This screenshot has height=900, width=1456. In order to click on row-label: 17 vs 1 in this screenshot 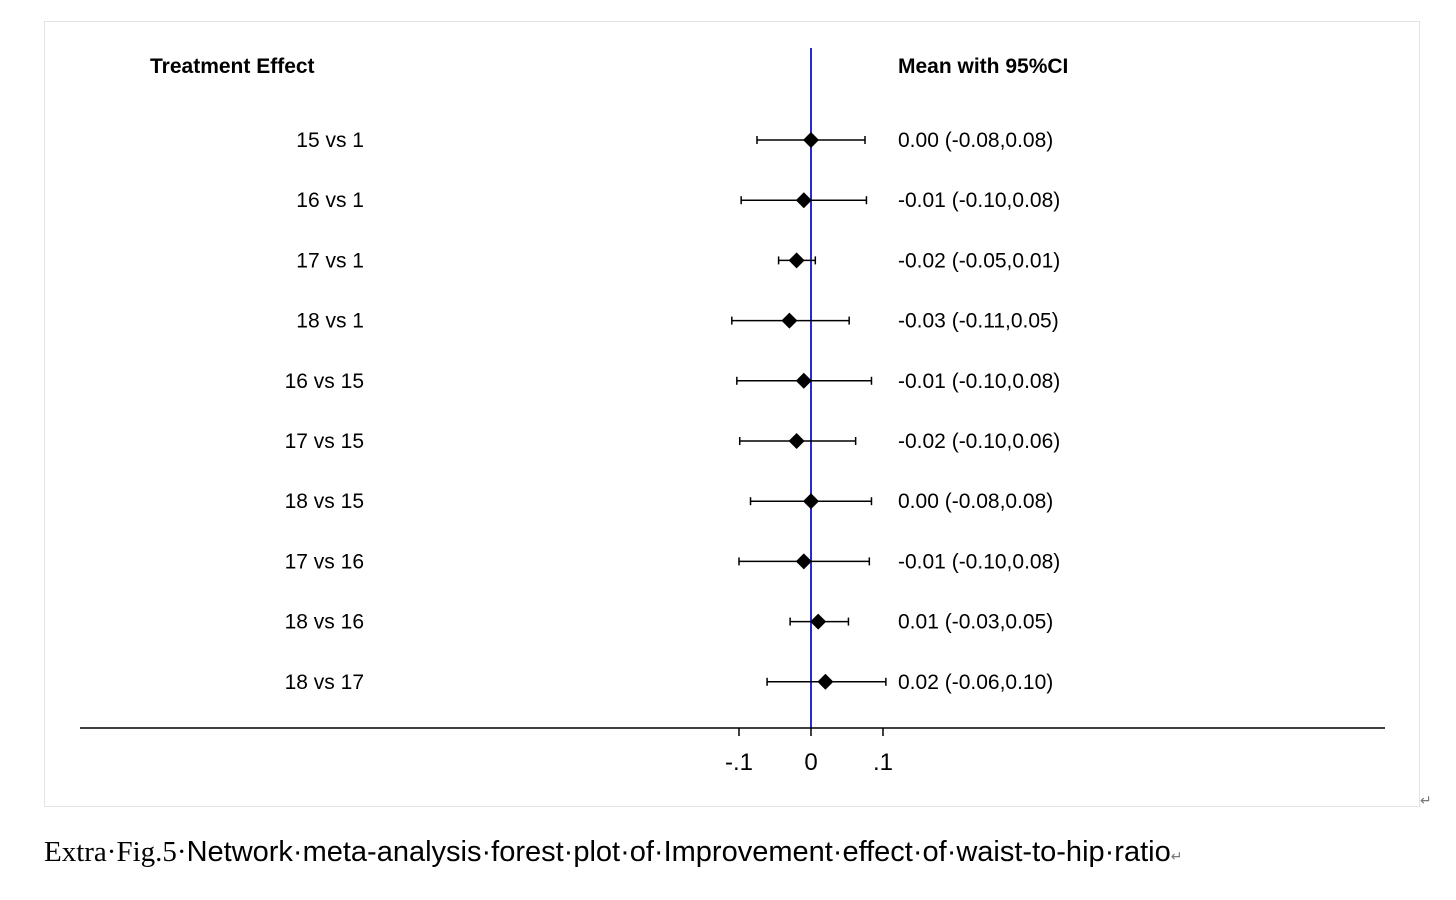, I will do `click(330, 260)`.